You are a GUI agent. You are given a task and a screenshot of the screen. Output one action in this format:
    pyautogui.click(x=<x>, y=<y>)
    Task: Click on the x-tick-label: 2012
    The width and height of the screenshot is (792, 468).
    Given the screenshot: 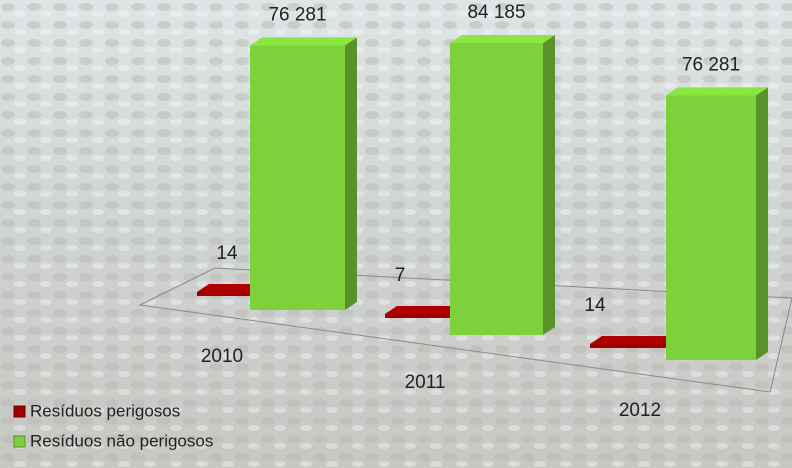 What is the action you would take?
    pyautogui.click(x=640, y=410)
    